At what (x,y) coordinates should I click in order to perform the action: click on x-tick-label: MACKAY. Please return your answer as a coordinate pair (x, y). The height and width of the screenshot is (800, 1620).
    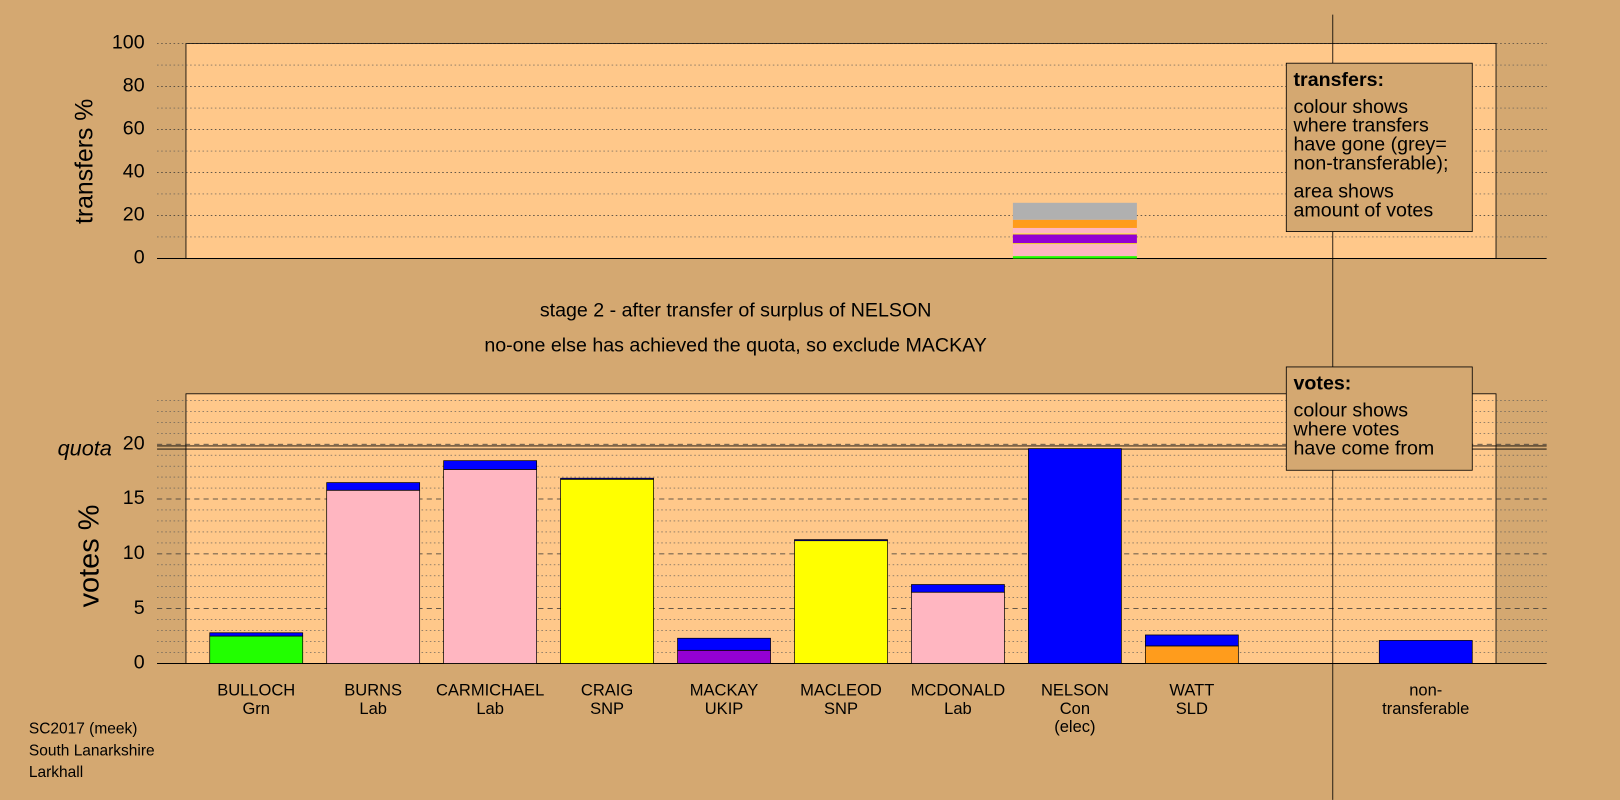
    Looking at the image, I should click on (724, 690).